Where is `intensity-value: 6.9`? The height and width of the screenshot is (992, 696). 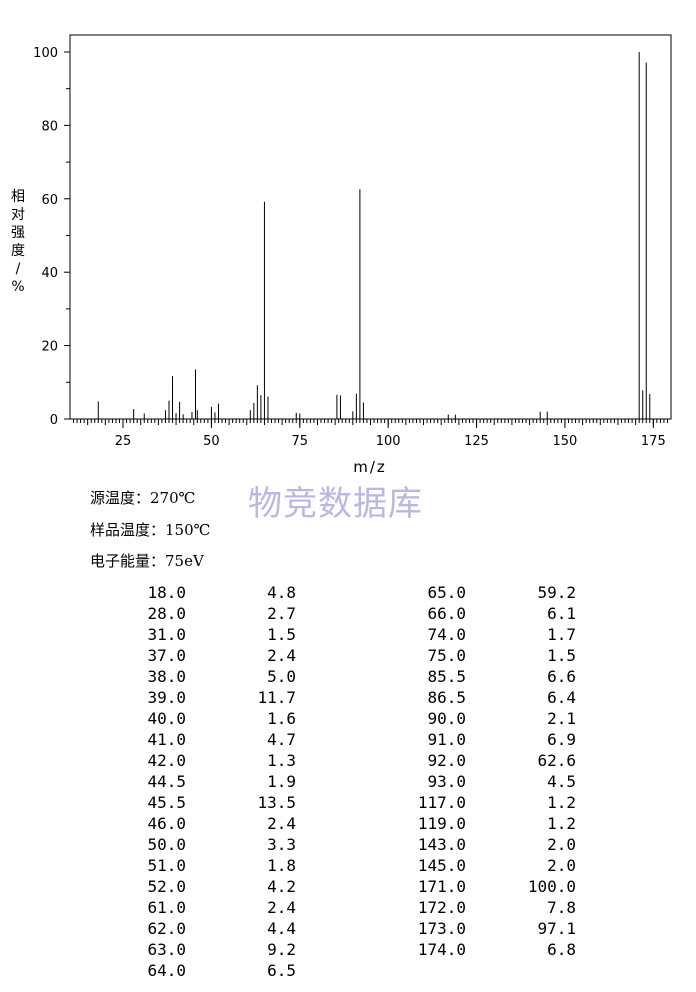
intensity-value: 6.9 is located at coordinates (561, 739).